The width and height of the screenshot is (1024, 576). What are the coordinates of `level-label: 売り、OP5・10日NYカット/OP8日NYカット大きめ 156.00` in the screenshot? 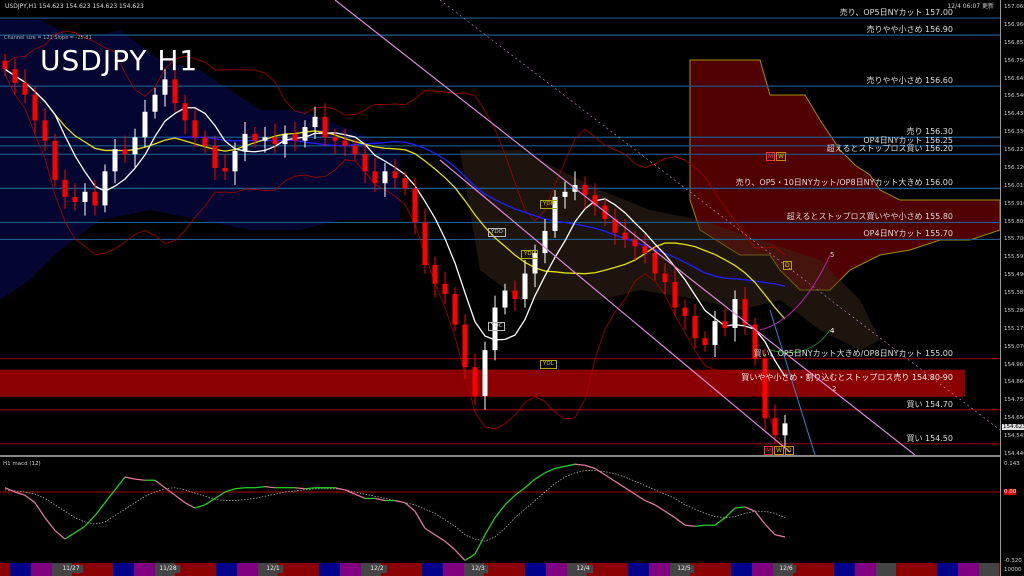 It's located at (844, 183).